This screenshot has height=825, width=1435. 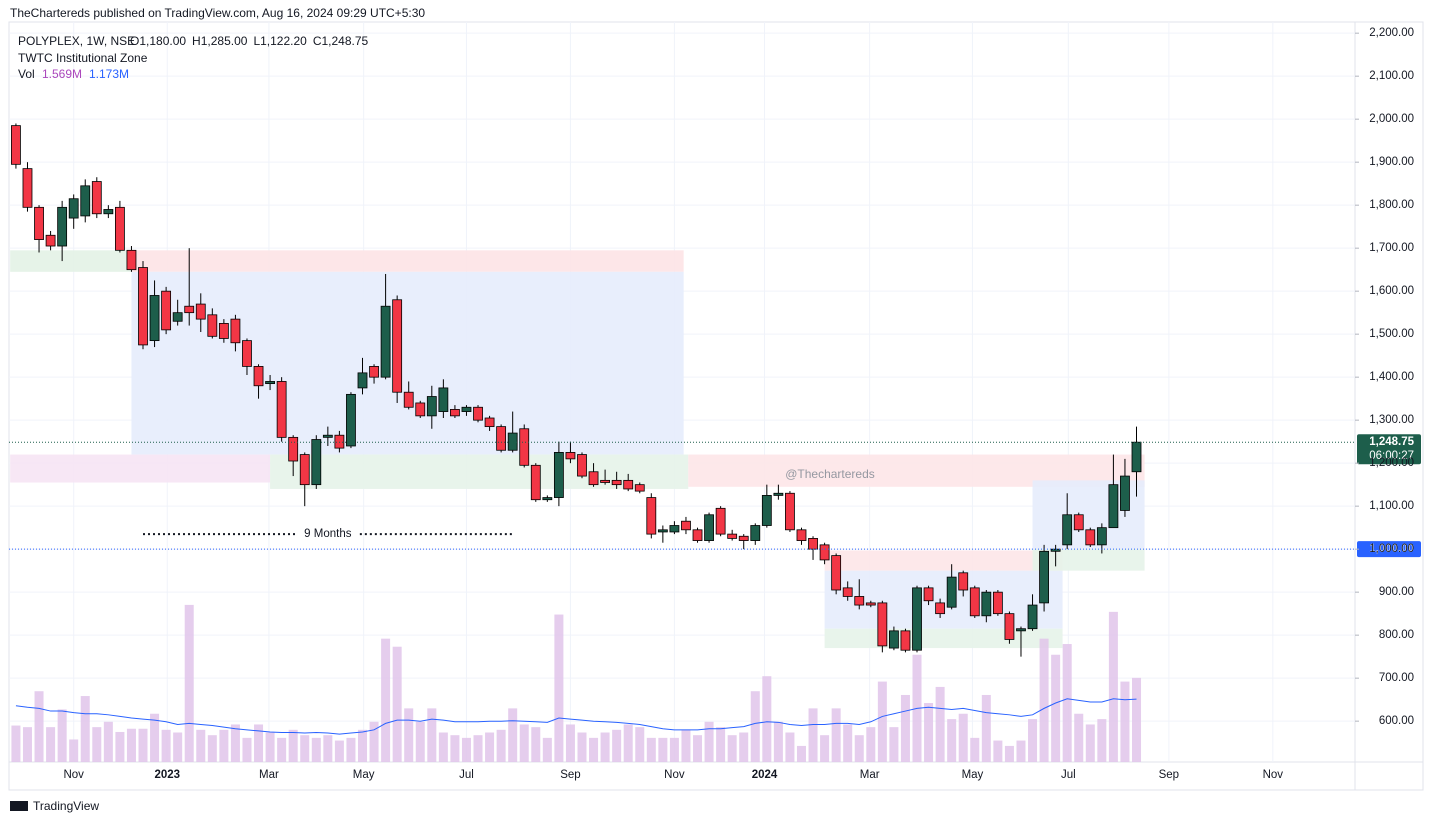 I want to click on y-tick-label: 2,000.00, so click(x=1391, y=119).